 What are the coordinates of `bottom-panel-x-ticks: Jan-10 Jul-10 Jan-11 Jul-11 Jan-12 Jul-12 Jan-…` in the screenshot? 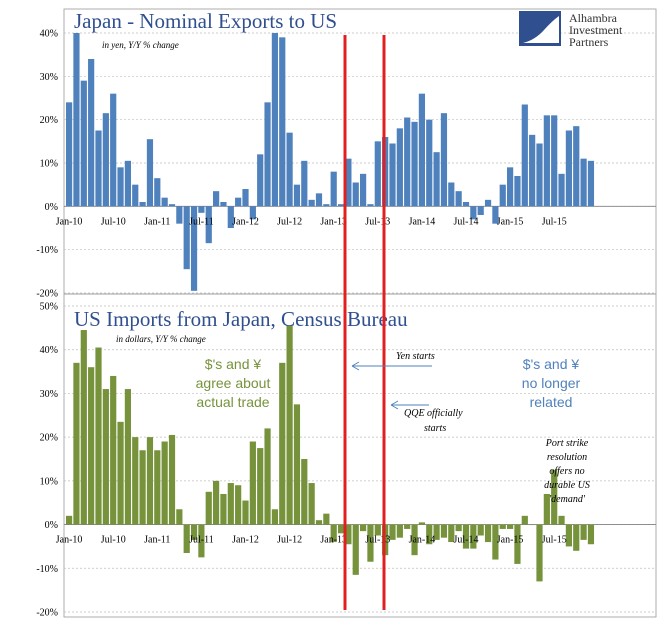 It's located at (311, 540).